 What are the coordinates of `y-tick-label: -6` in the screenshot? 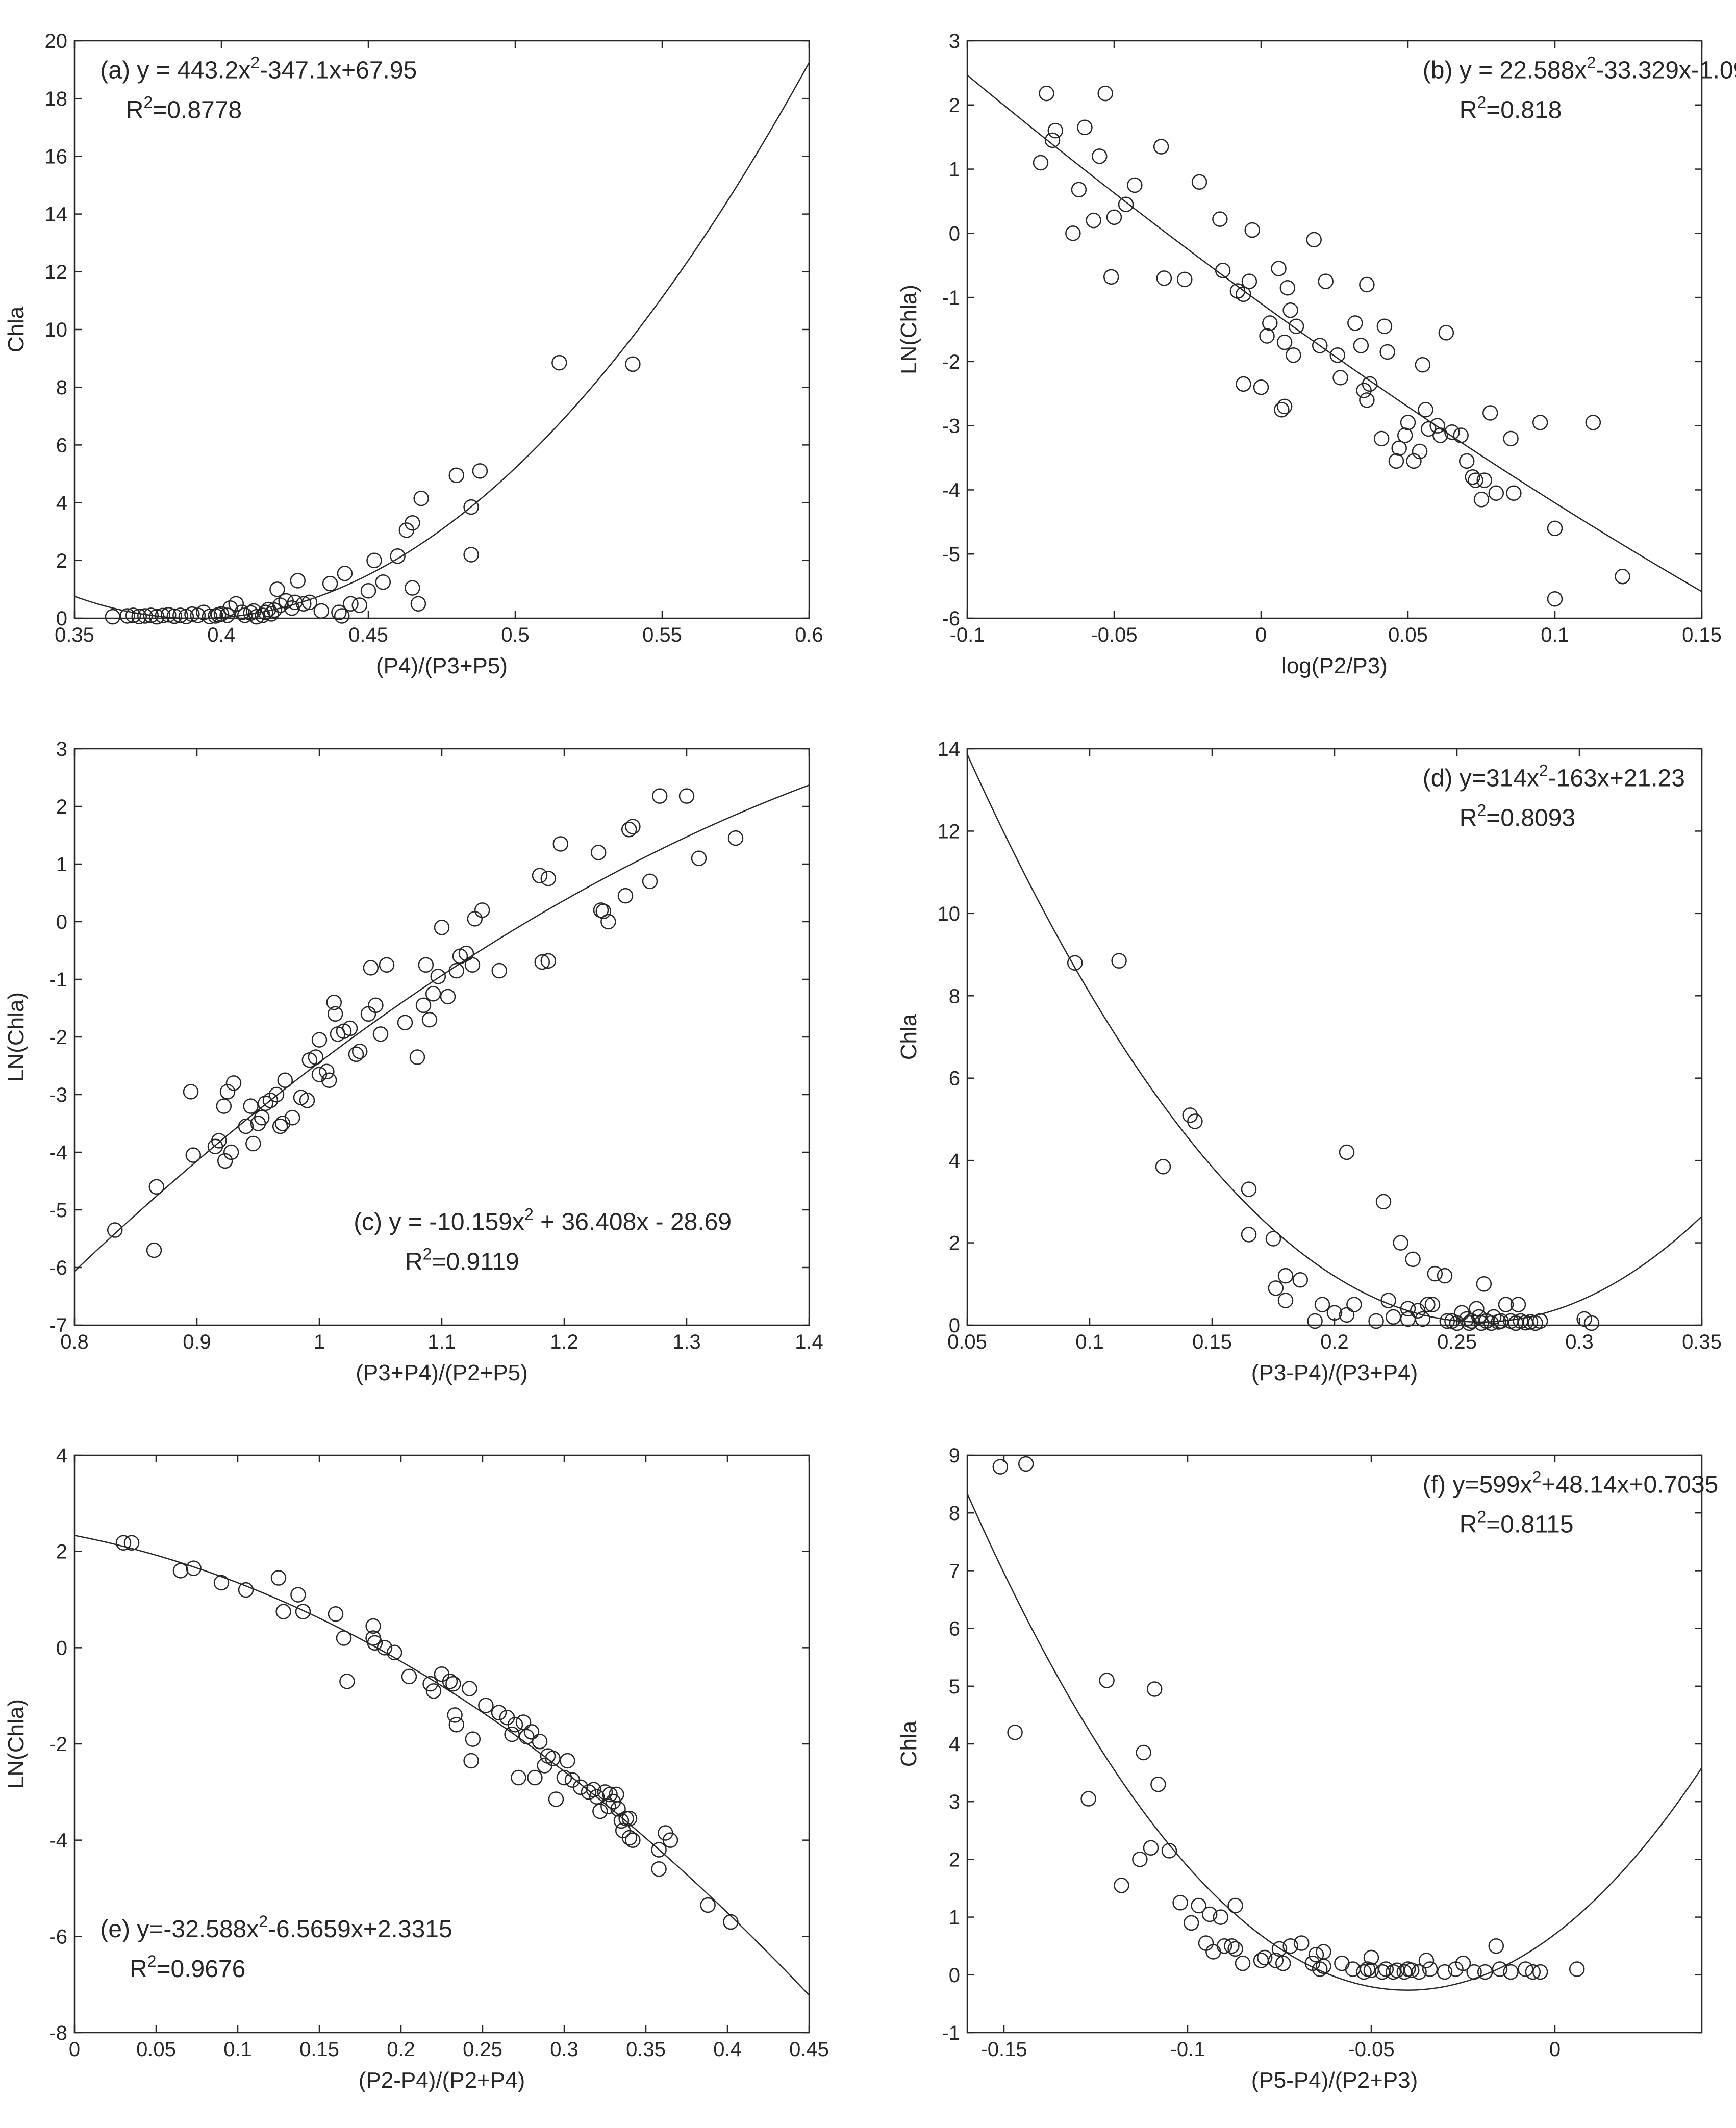 It's located at (58, 1937).